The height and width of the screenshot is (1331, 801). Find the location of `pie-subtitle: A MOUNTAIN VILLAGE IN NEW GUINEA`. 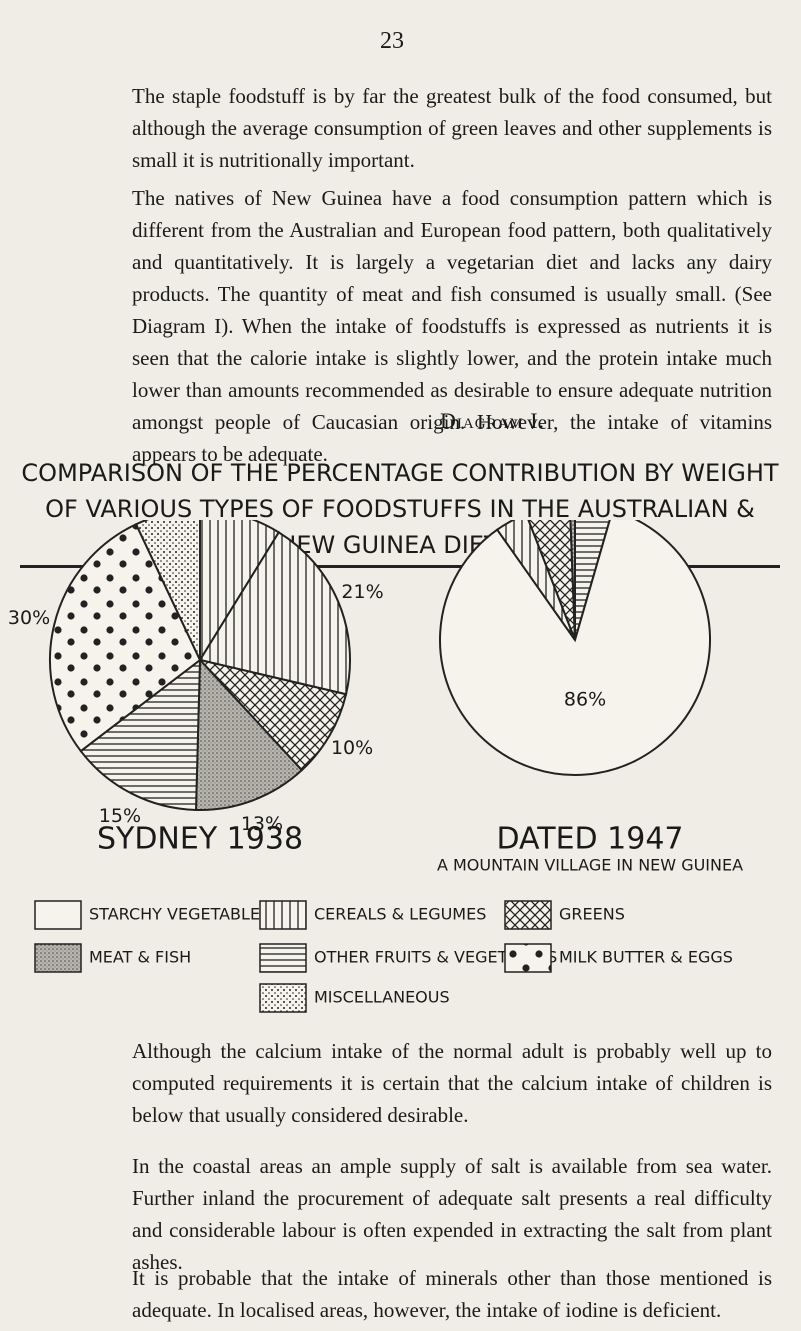

pie-subtitle: A MOUNTAIN VILLAGE IN NEW GUINEA is located at coordinates (590, 865).